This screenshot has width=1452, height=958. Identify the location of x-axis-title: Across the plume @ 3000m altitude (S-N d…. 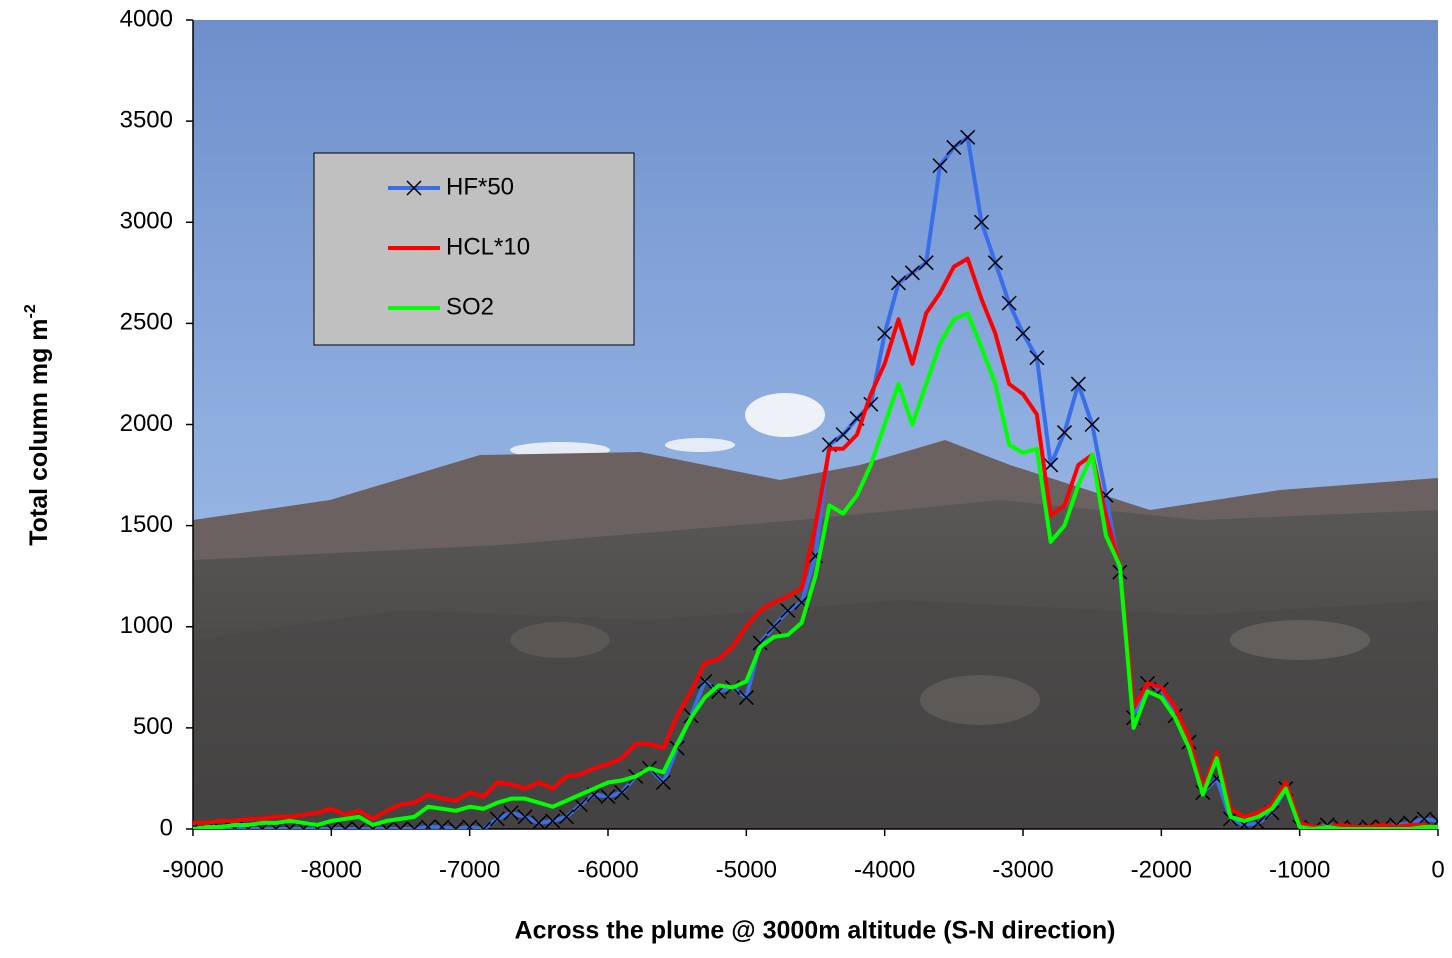
(815, 931).